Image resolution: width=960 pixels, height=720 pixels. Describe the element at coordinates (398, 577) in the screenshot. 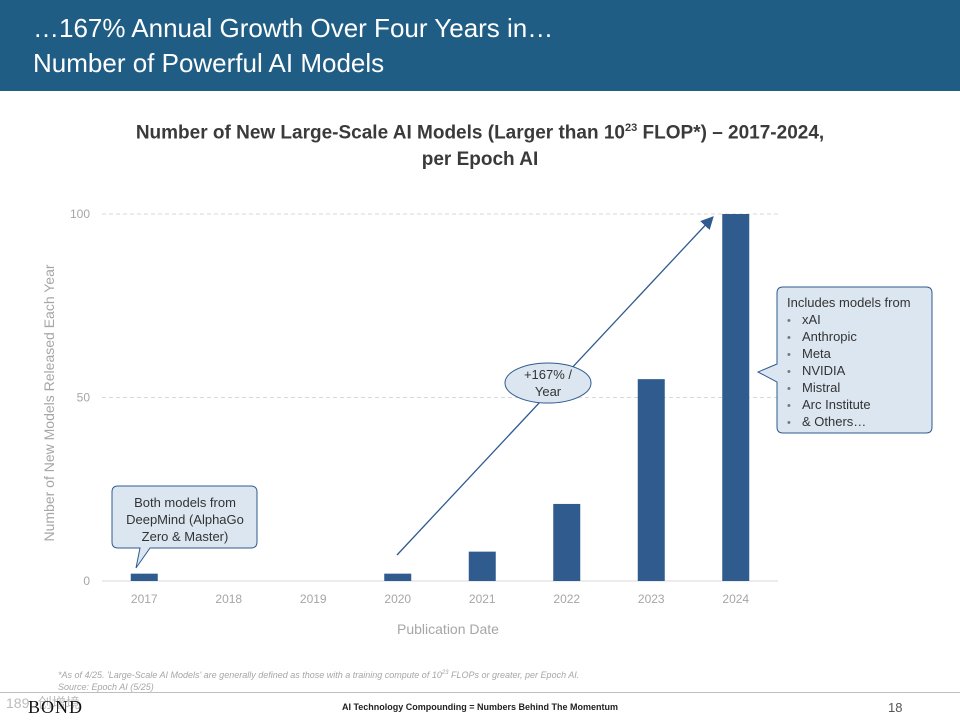

I see `bar-2020` at that location.